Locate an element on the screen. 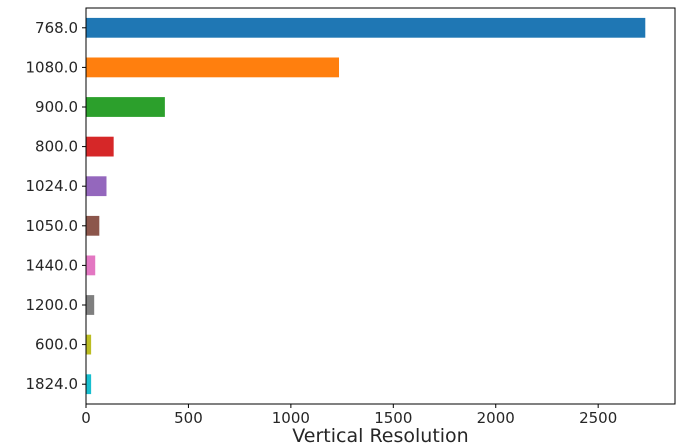  x-tick-label: 2500 is located at coordinates (598, 418).